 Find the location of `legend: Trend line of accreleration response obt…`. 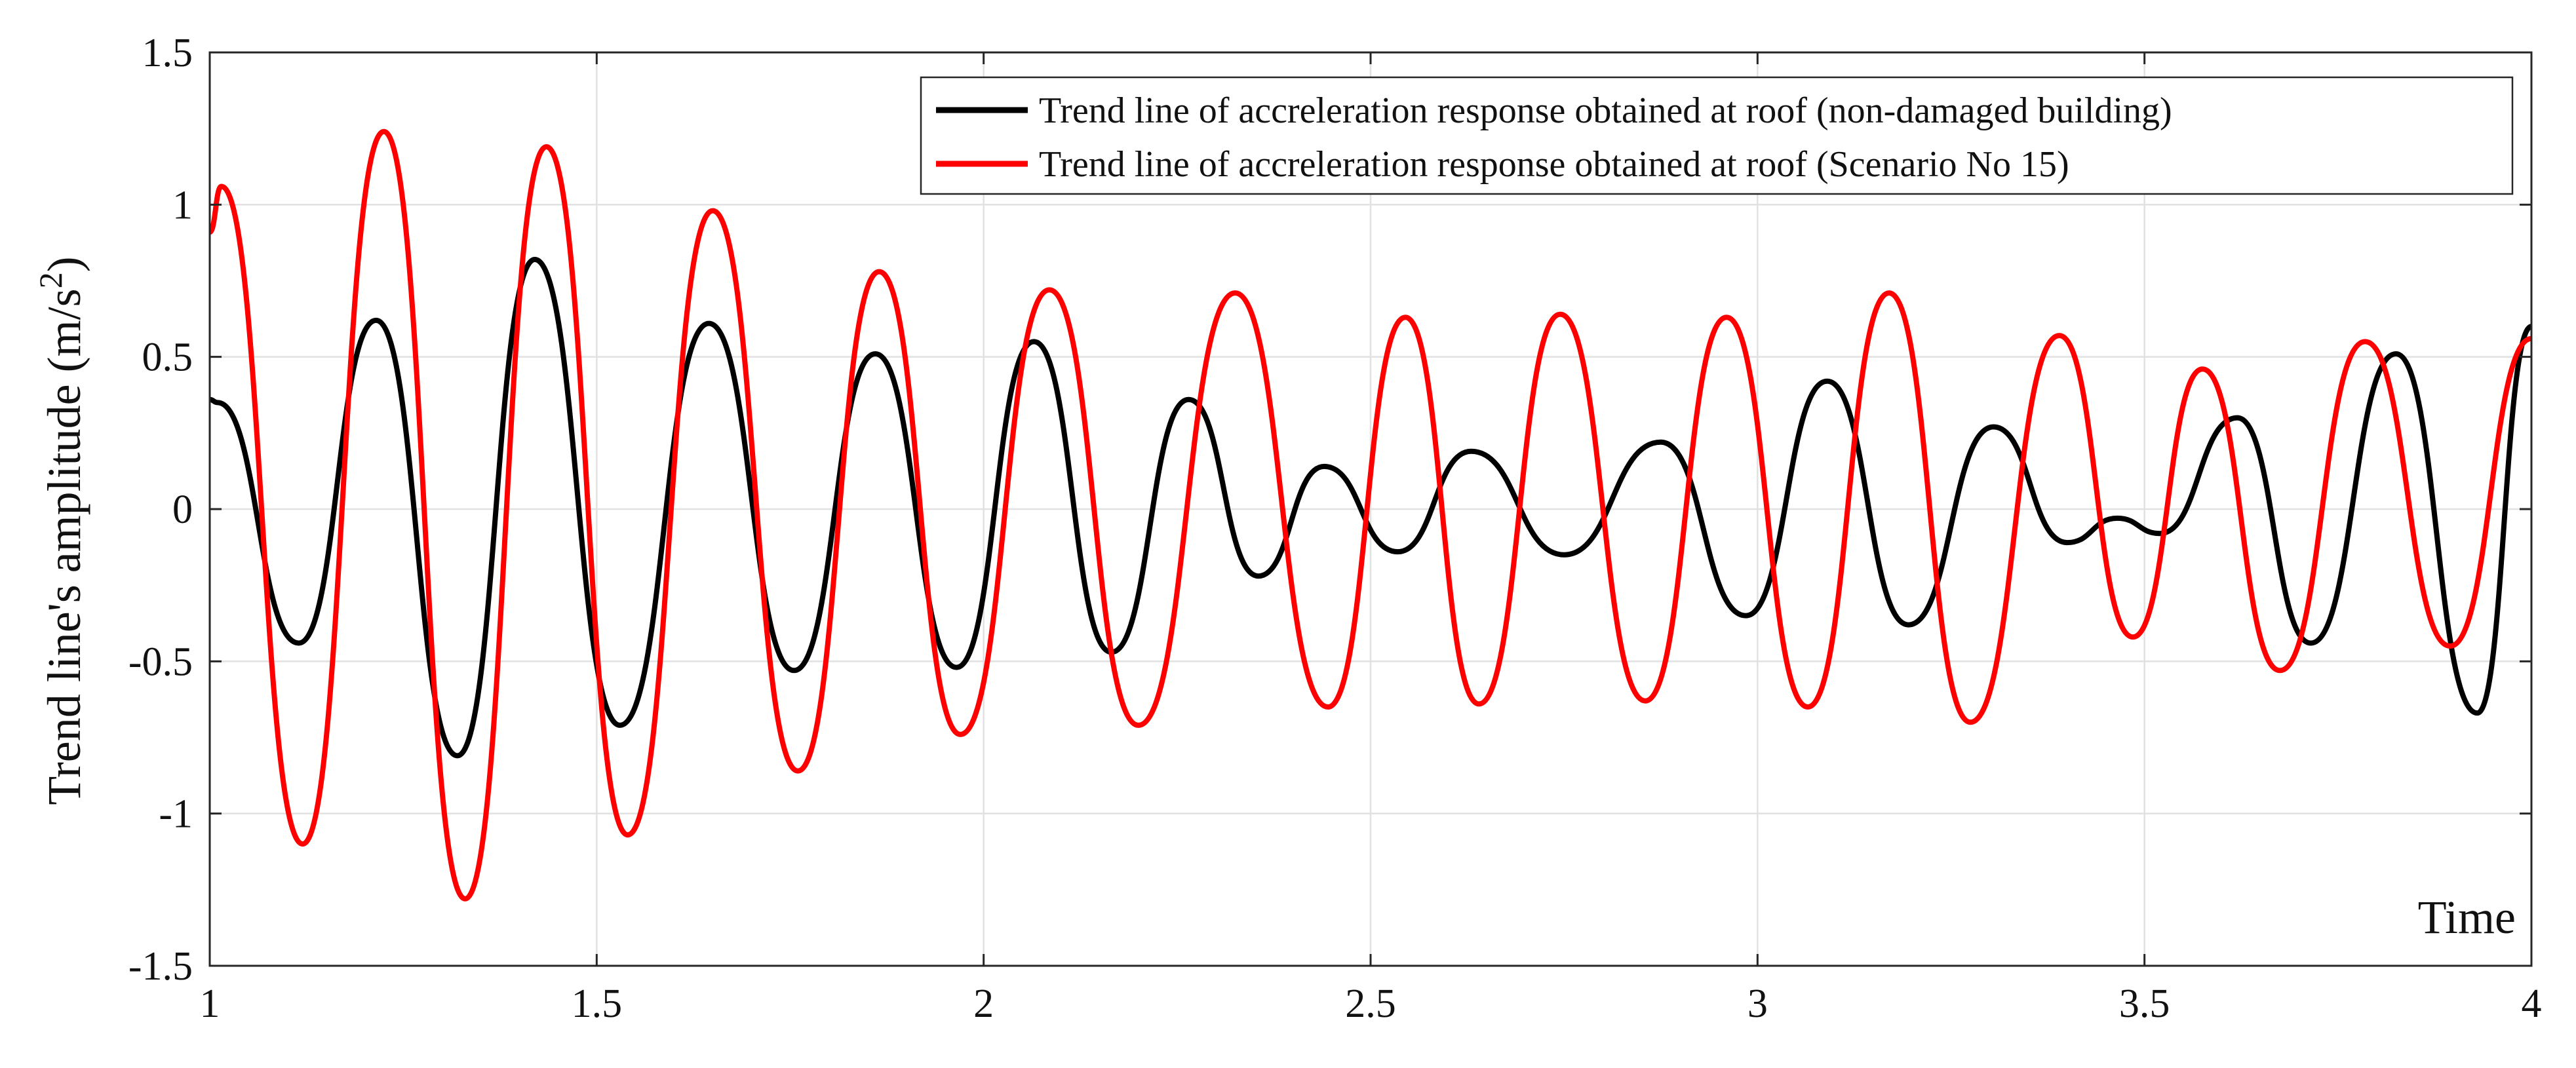

legend: Trend line of accreleration response obt… is located at coordinates (1717, 135).